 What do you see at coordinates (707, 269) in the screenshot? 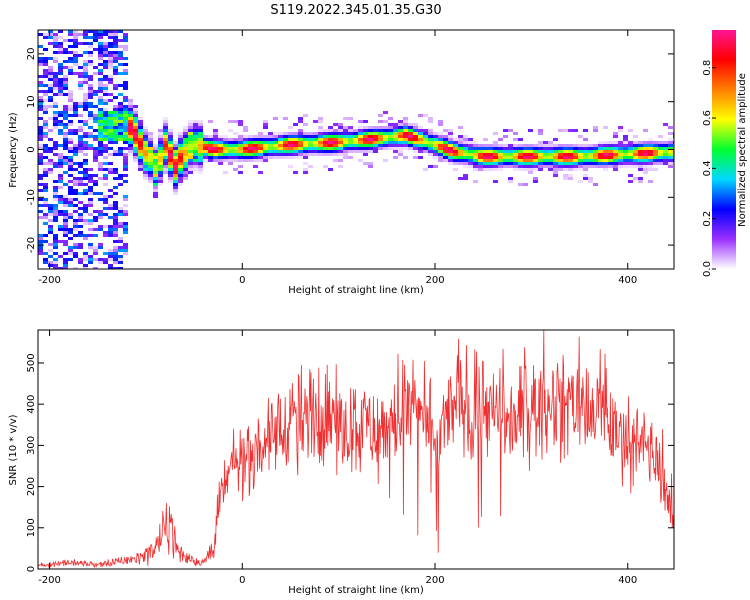
I see `colorbar-tick-label: 0.0` at bounding box center [707, 269].